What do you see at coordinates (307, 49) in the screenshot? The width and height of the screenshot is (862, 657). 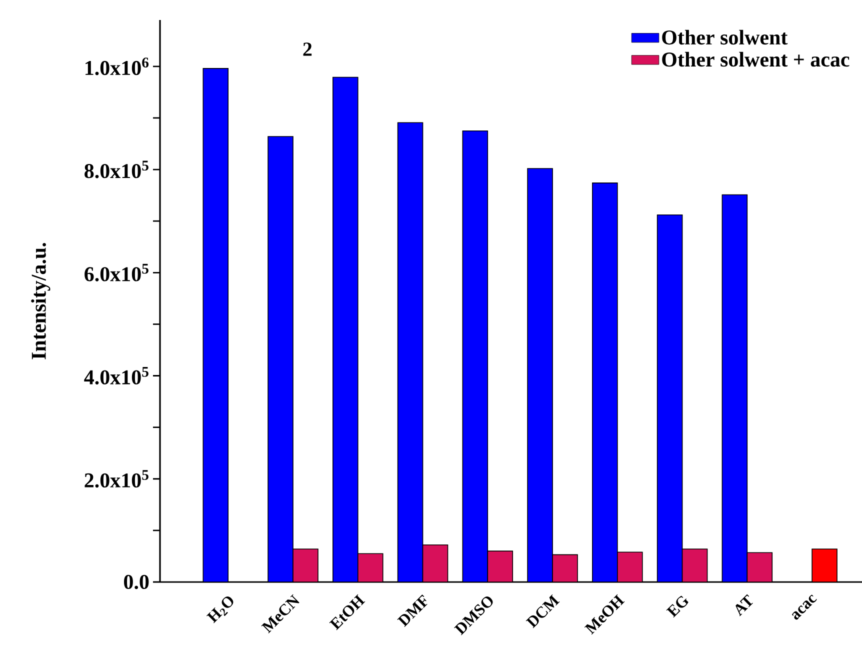 I see `annotation: 2` at bounding box center [307, 49].